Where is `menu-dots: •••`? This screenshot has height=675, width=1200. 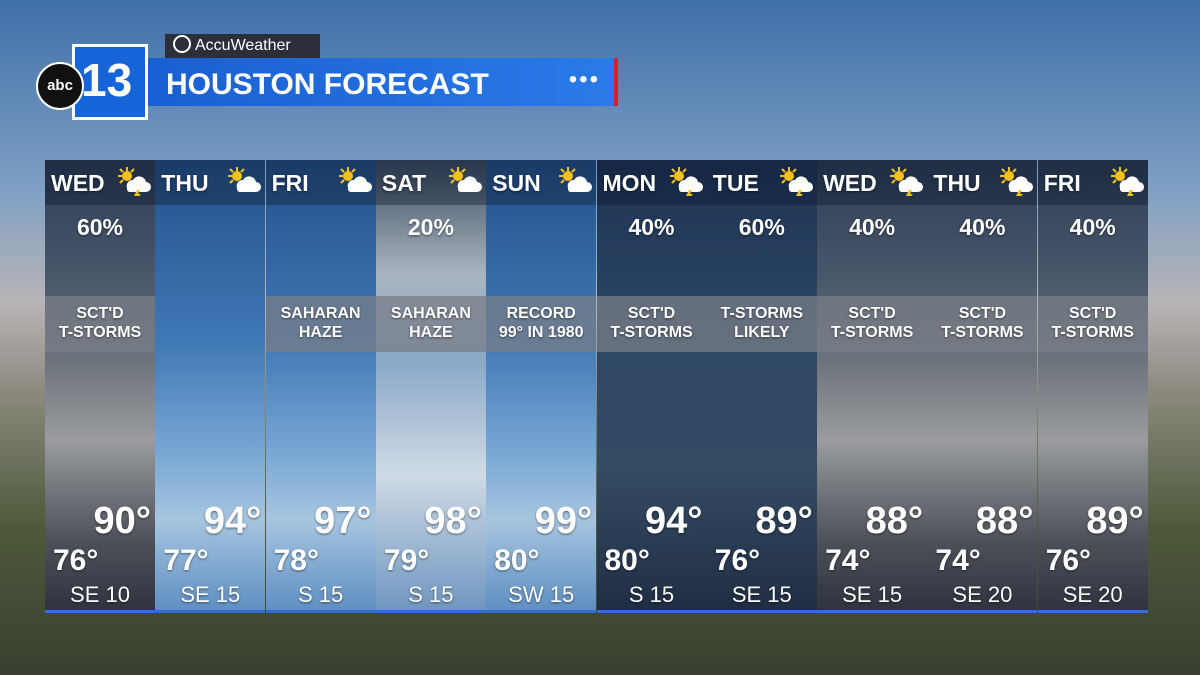
menu-dots: ••• is located at coordinates (584, 79).